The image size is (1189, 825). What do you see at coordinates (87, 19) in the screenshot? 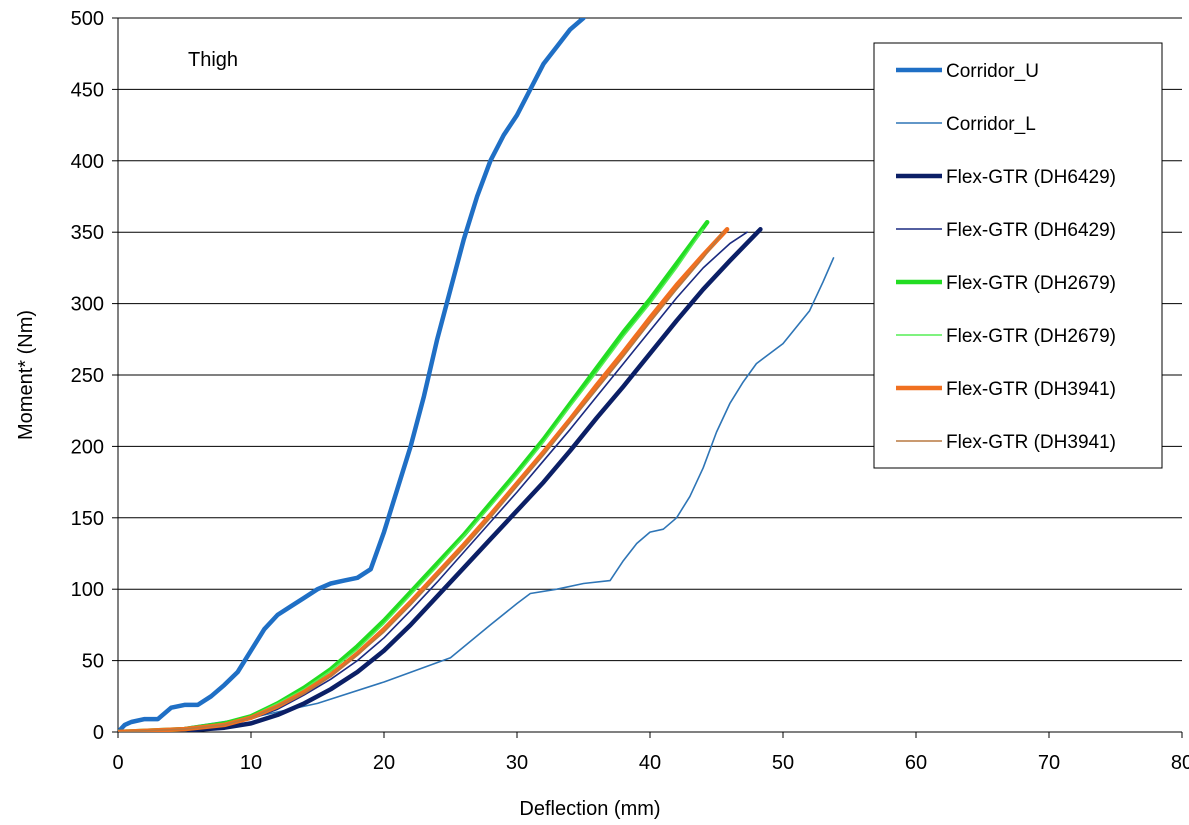
I see `y-tick-label: 500` at bounding box center [87, 19].